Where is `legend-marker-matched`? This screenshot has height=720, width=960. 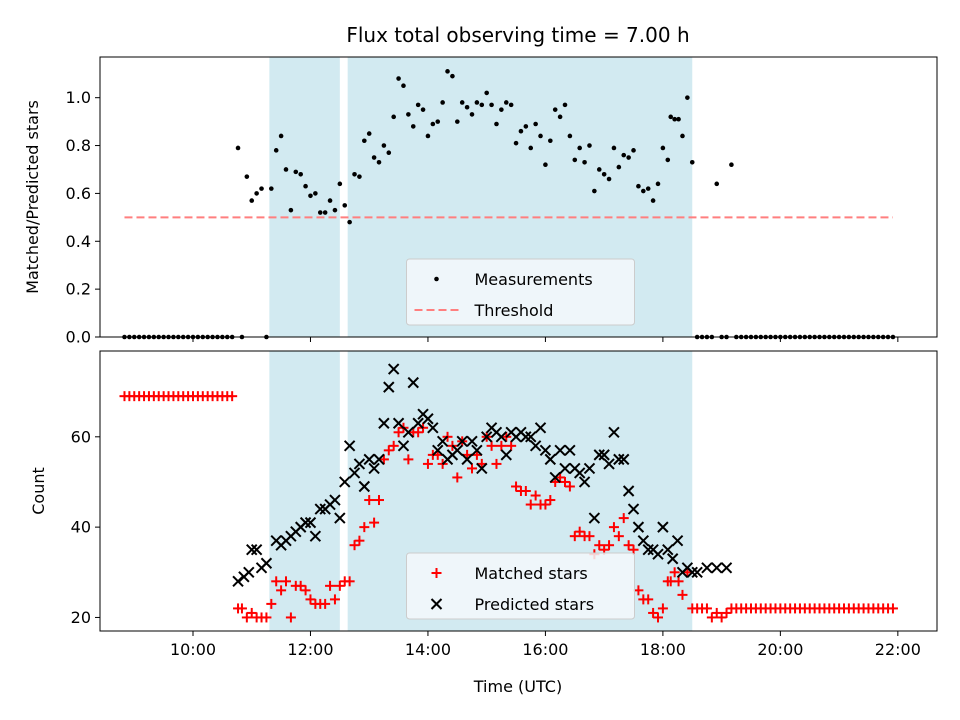
legend-marker-matched is located at coordinates (436, 573).